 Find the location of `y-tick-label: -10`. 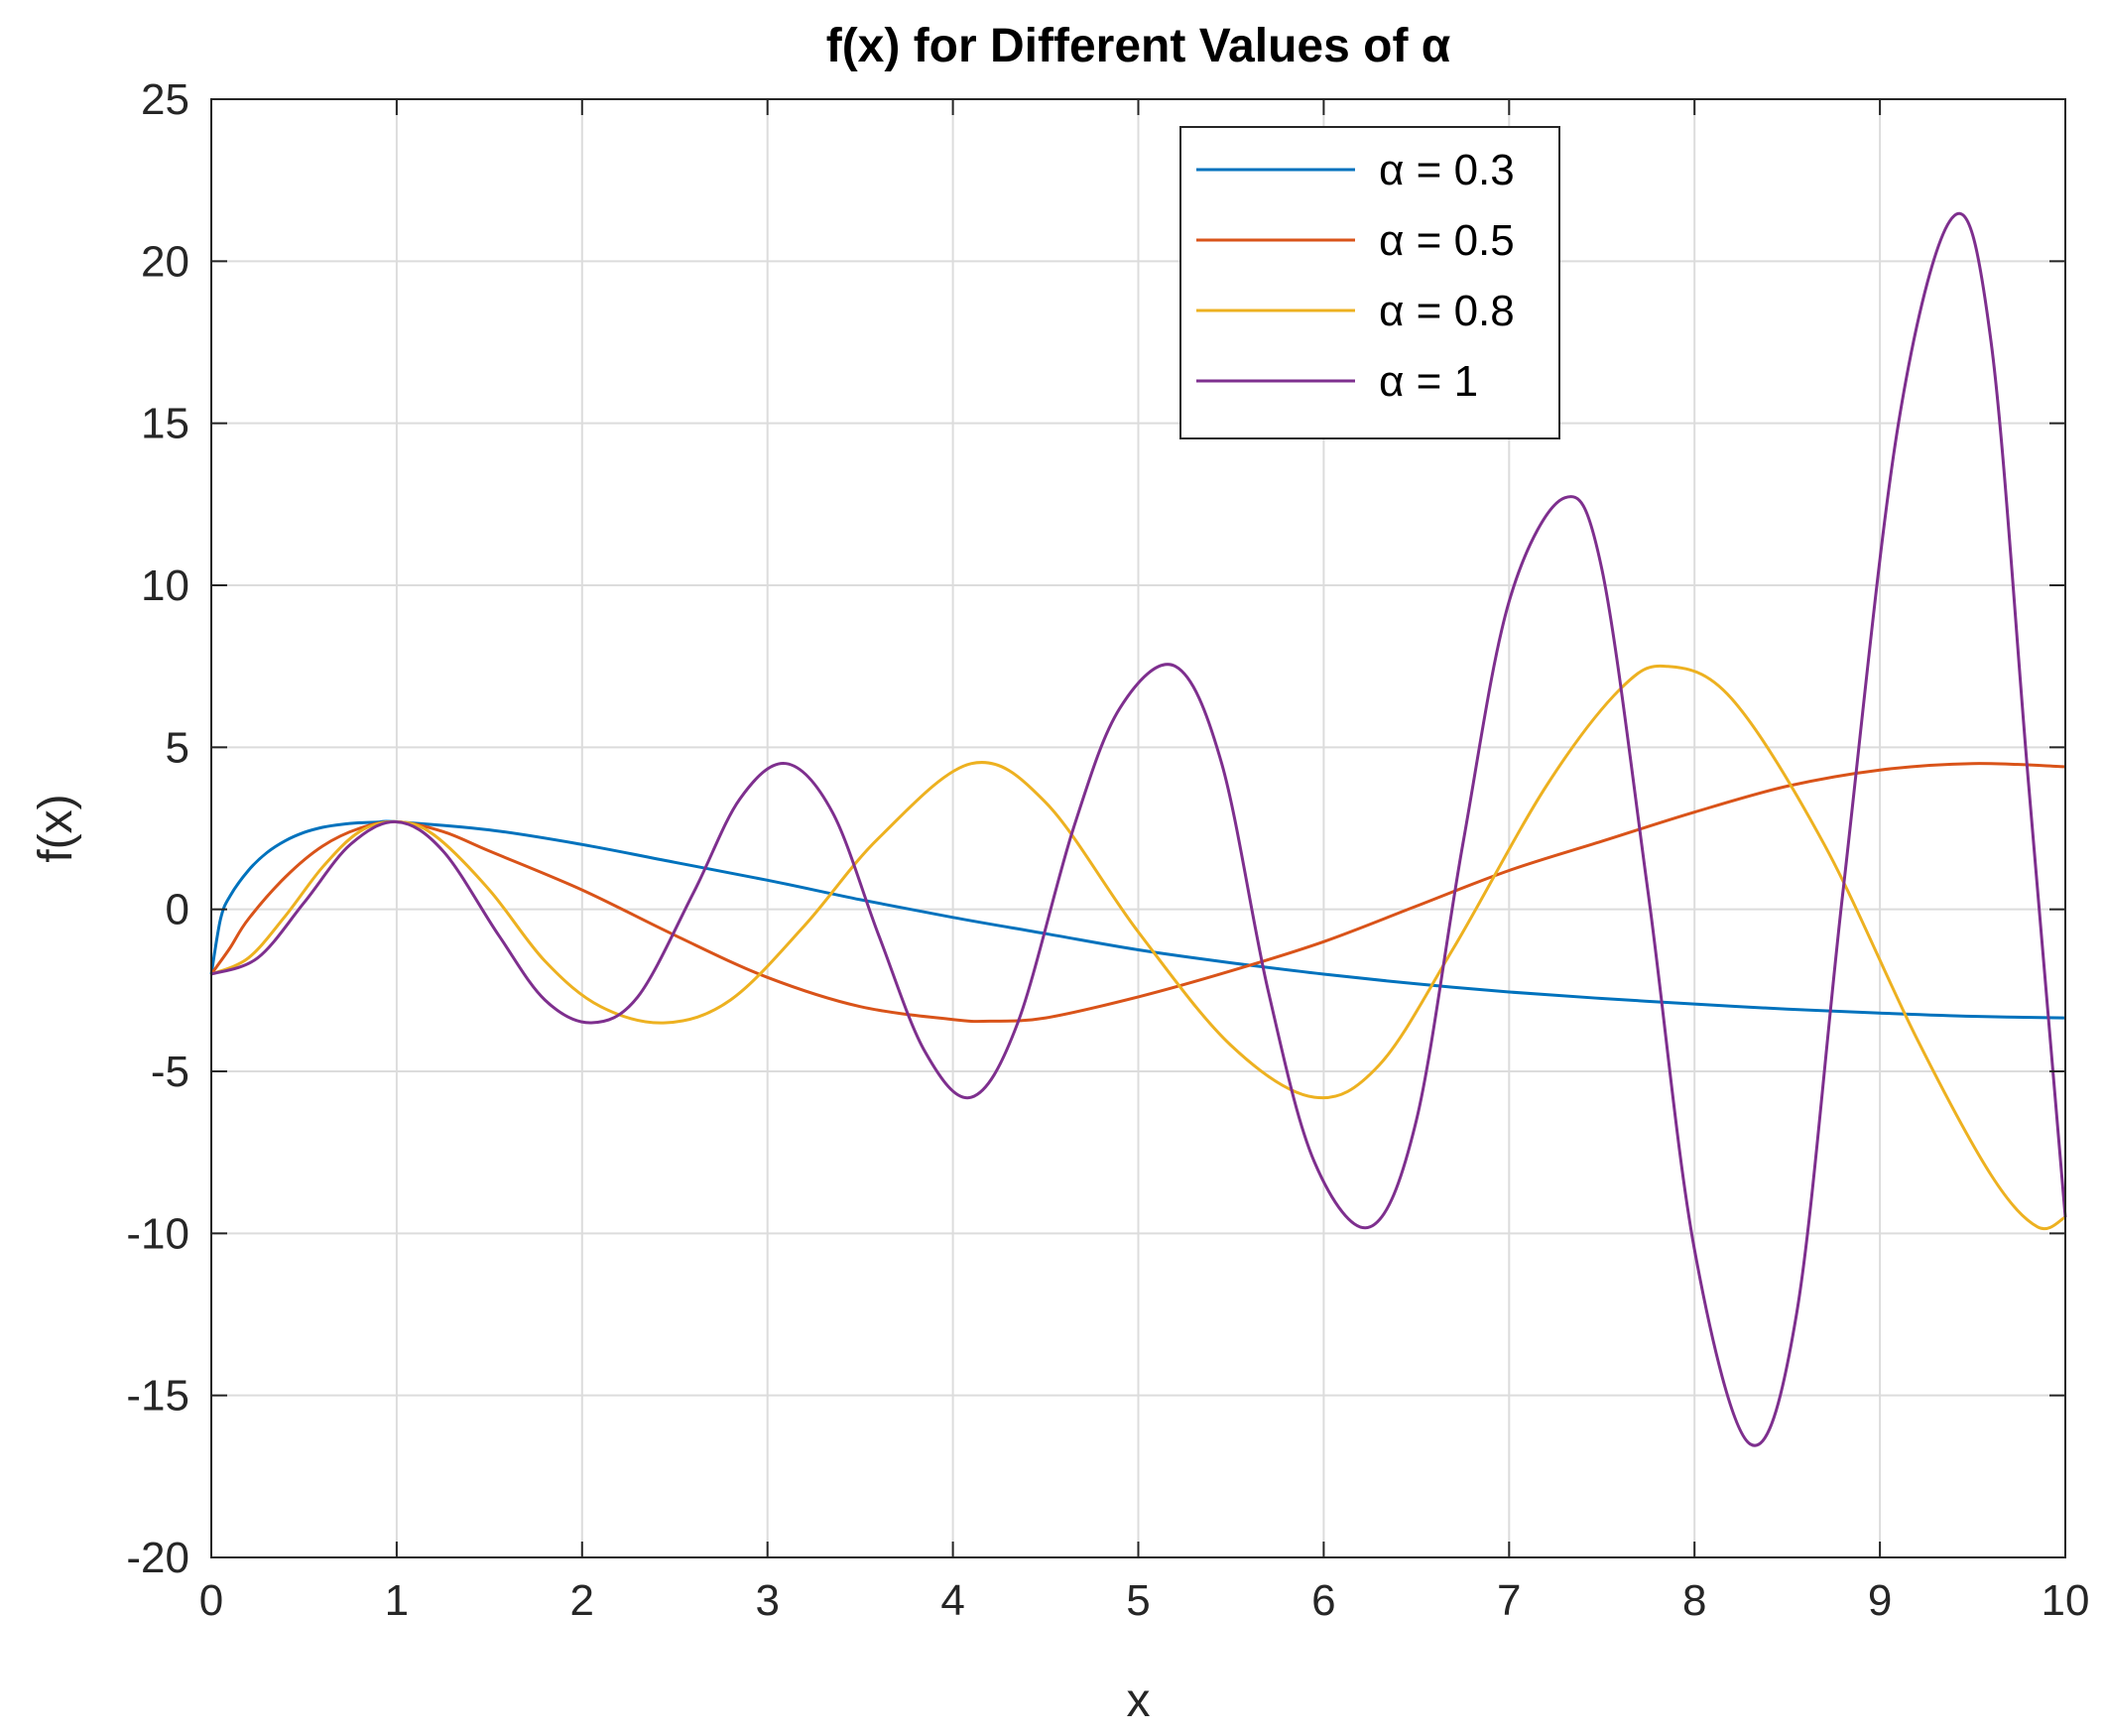

y-tick-label: -10 is located at coordinates (157, 1233).